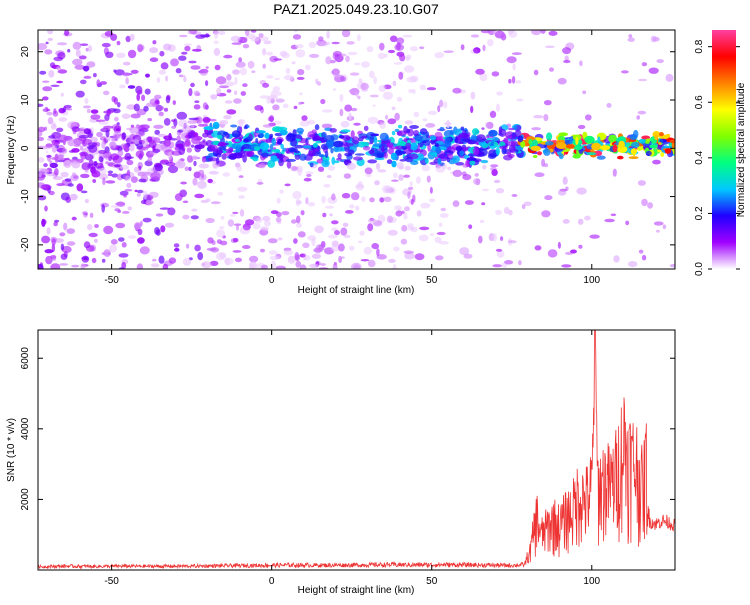 The height and width of the screenshot is (605, 750). What do you see at coordinates (11, 150) in the screenshot?
I see `spectrogram-y-label: Frequency (Hz)` at bounding box center [11, 150].